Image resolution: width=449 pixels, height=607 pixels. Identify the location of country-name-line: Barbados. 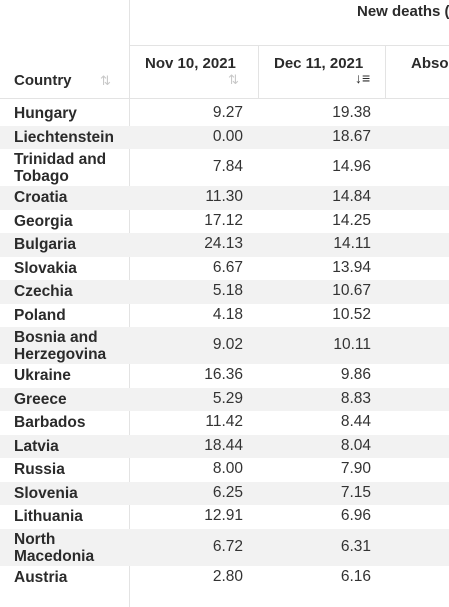
(50, 422).